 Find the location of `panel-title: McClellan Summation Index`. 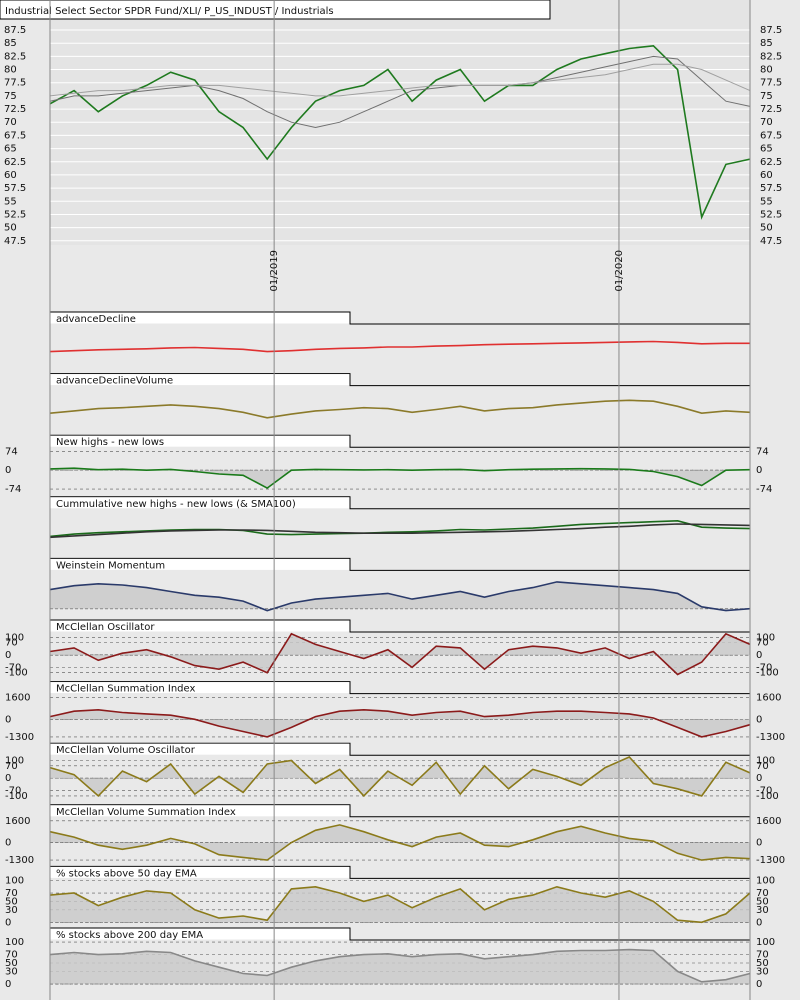

panel-title: McClellan Summation Index is located at coordinates (125, 689).